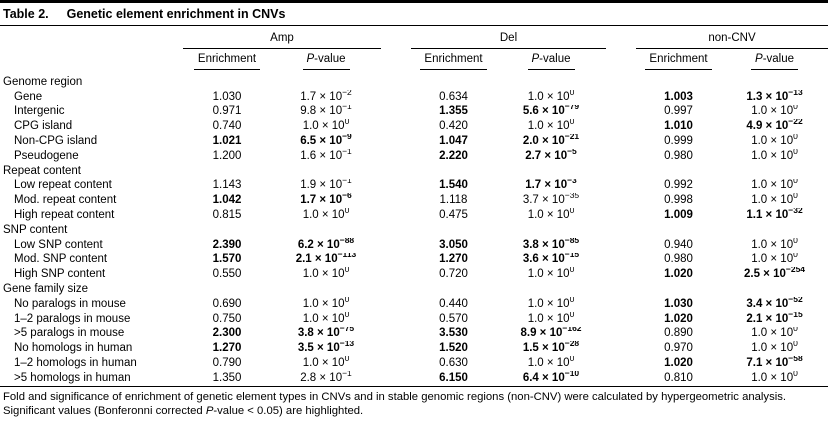 This screenshot has height=424, width=828. What do you see at coordinates (227, 259) in the screenshot?
I see `enrichment-value: 1.570` at bounding box center [227, 259].